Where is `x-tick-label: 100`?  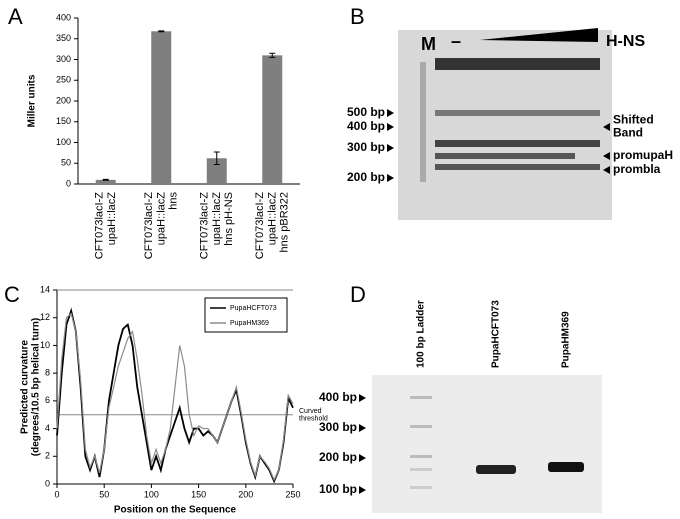
x-tick-label: 100 is located at coordinates (151, 494).